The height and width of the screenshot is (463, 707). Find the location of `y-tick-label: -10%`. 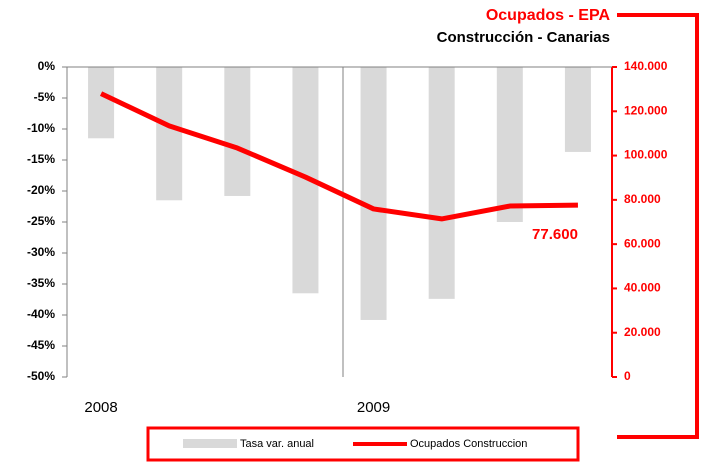

y-tick-label: -10% is located at coordinates (41, 128).